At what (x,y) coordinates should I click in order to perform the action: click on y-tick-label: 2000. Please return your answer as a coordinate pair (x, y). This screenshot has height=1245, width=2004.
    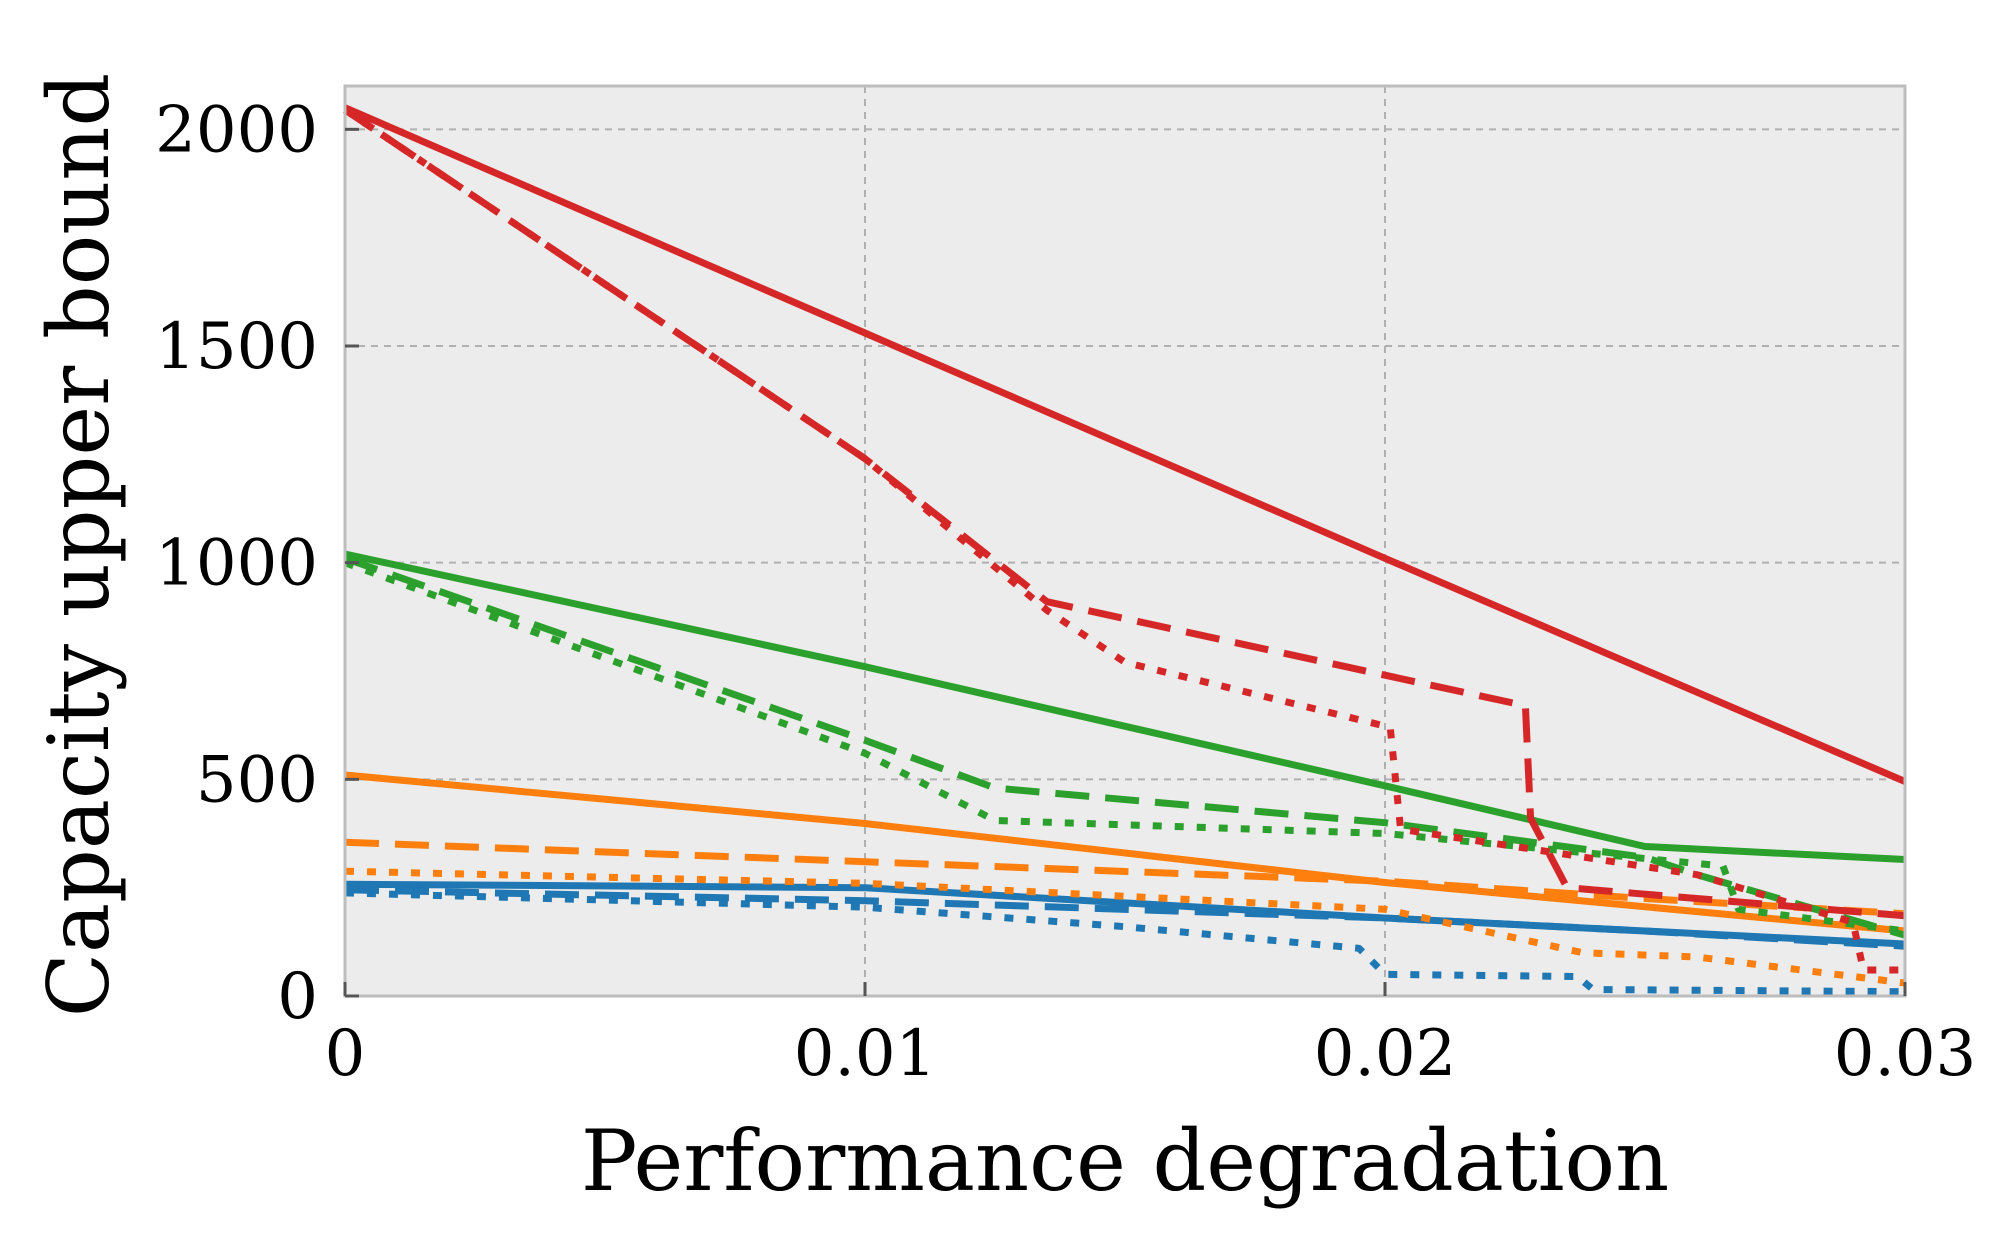
    Looking at the image, I should click on (236, 130).